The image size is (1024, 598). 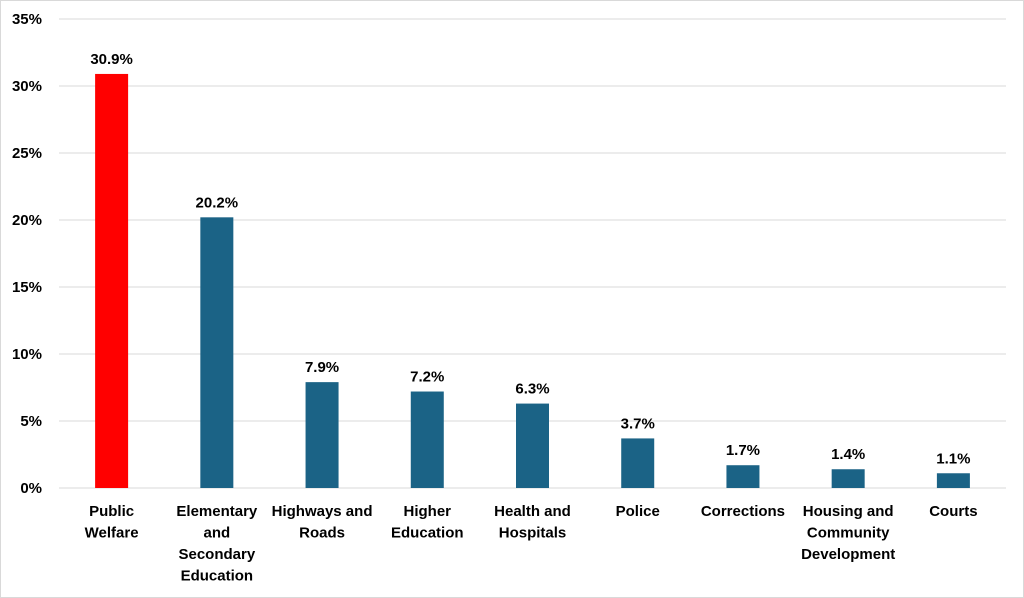 I want to click on y-tick-label: 5%, so click(x=31, y=421).